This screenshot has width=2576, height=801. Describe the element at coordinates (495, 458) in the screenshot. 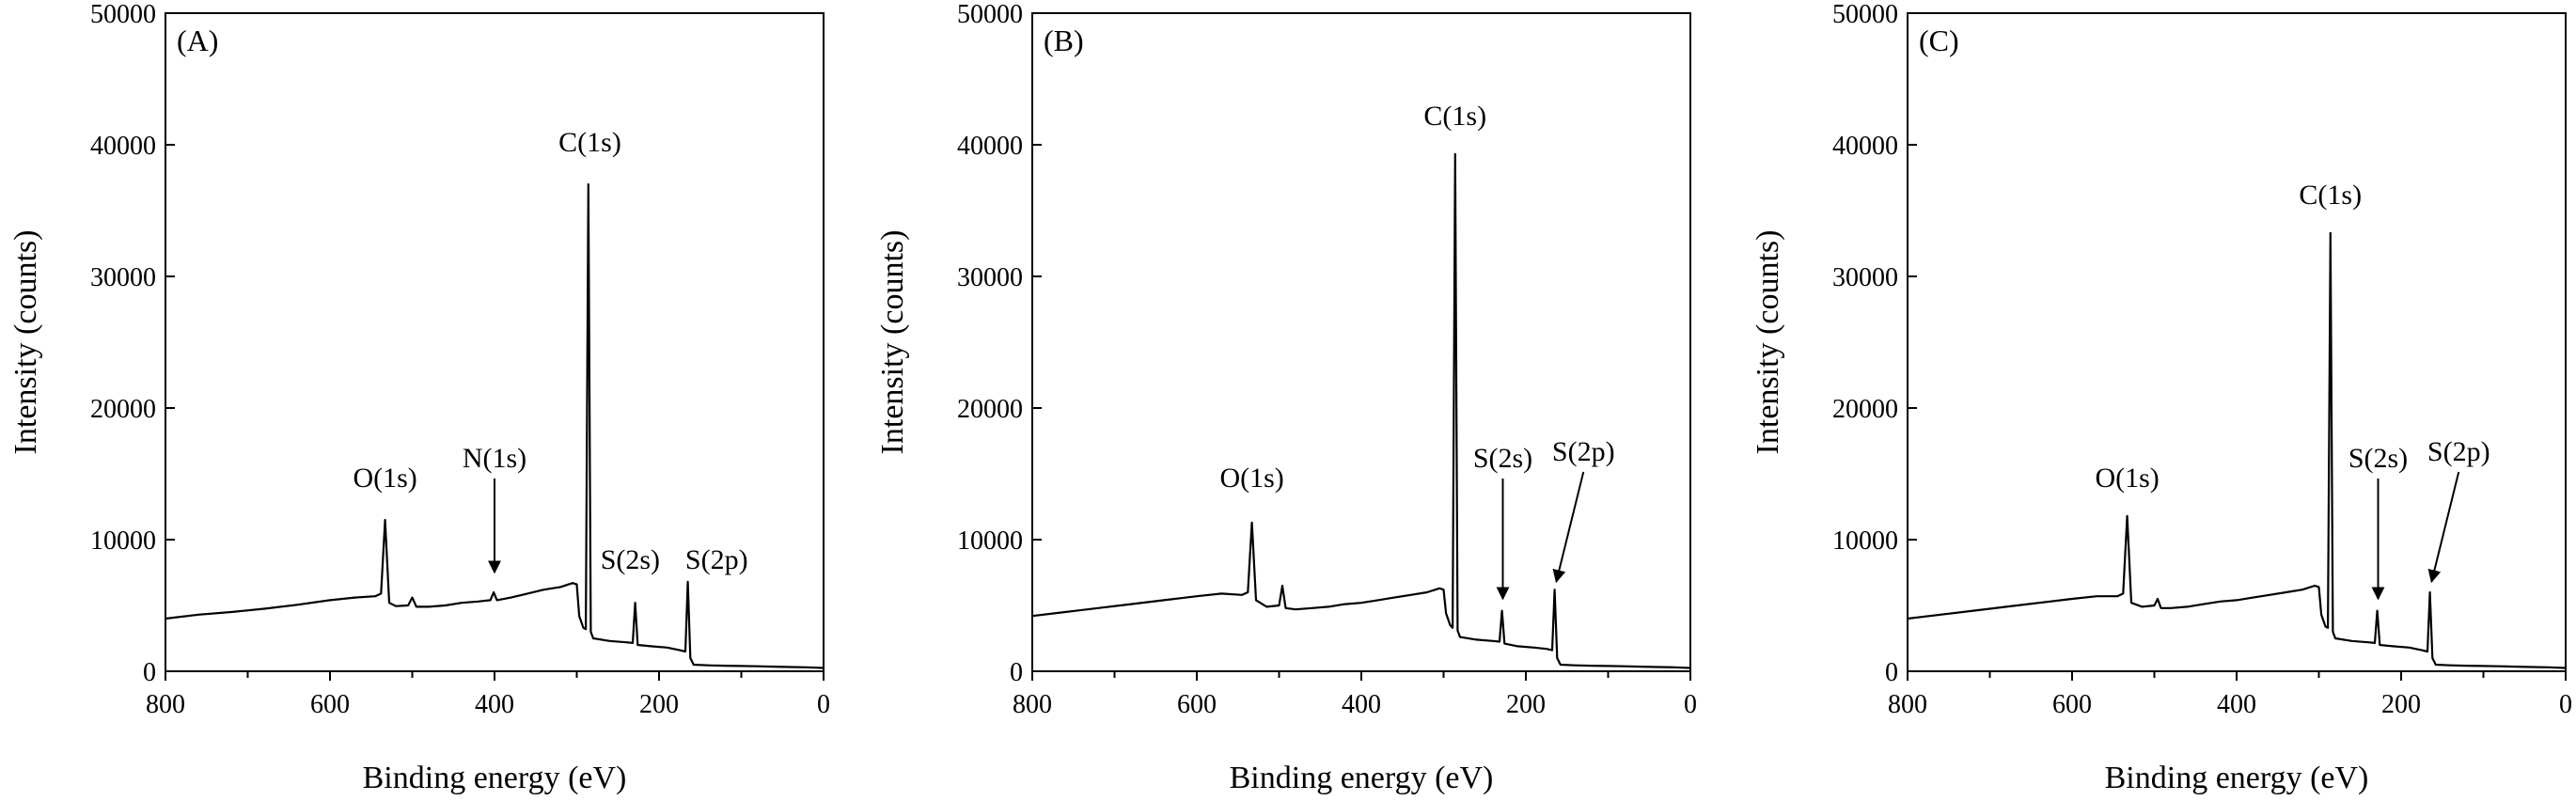

I see `peak-label: N(1s)` at that location.